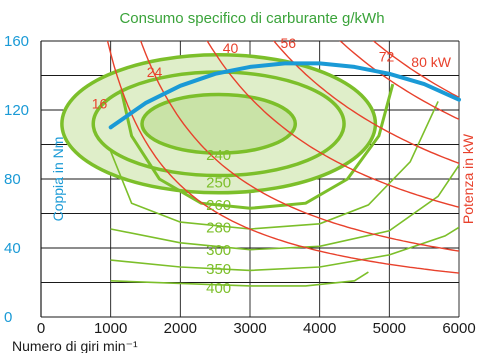 The height and width of the screenshot is (353, 478). Describe the element at coordinates (431, 62) in the screenshot. I see `power-label-80: 80 kW` at that location.